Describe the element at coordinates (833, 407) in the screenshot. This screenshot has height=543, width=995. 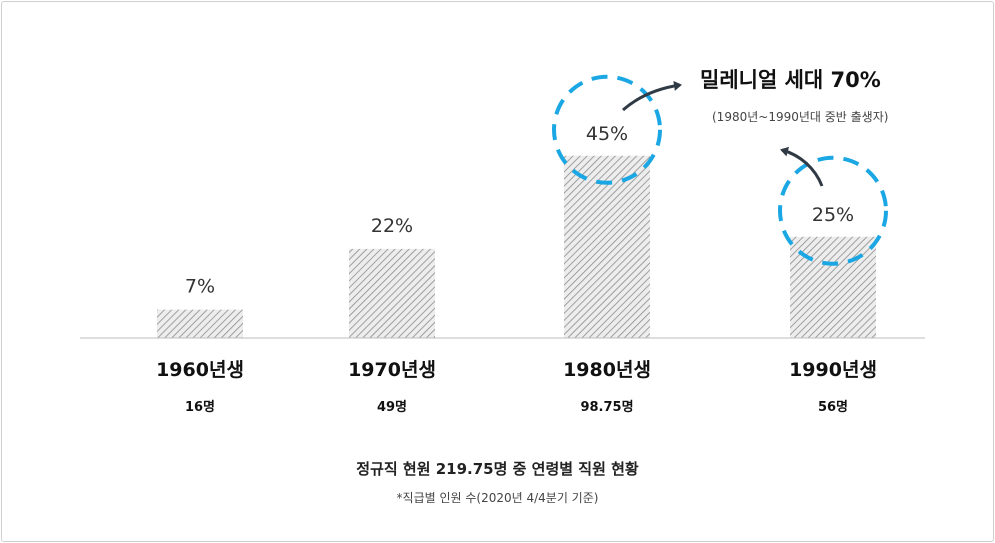
I see `count-label-1990년생: 56명` at that location.